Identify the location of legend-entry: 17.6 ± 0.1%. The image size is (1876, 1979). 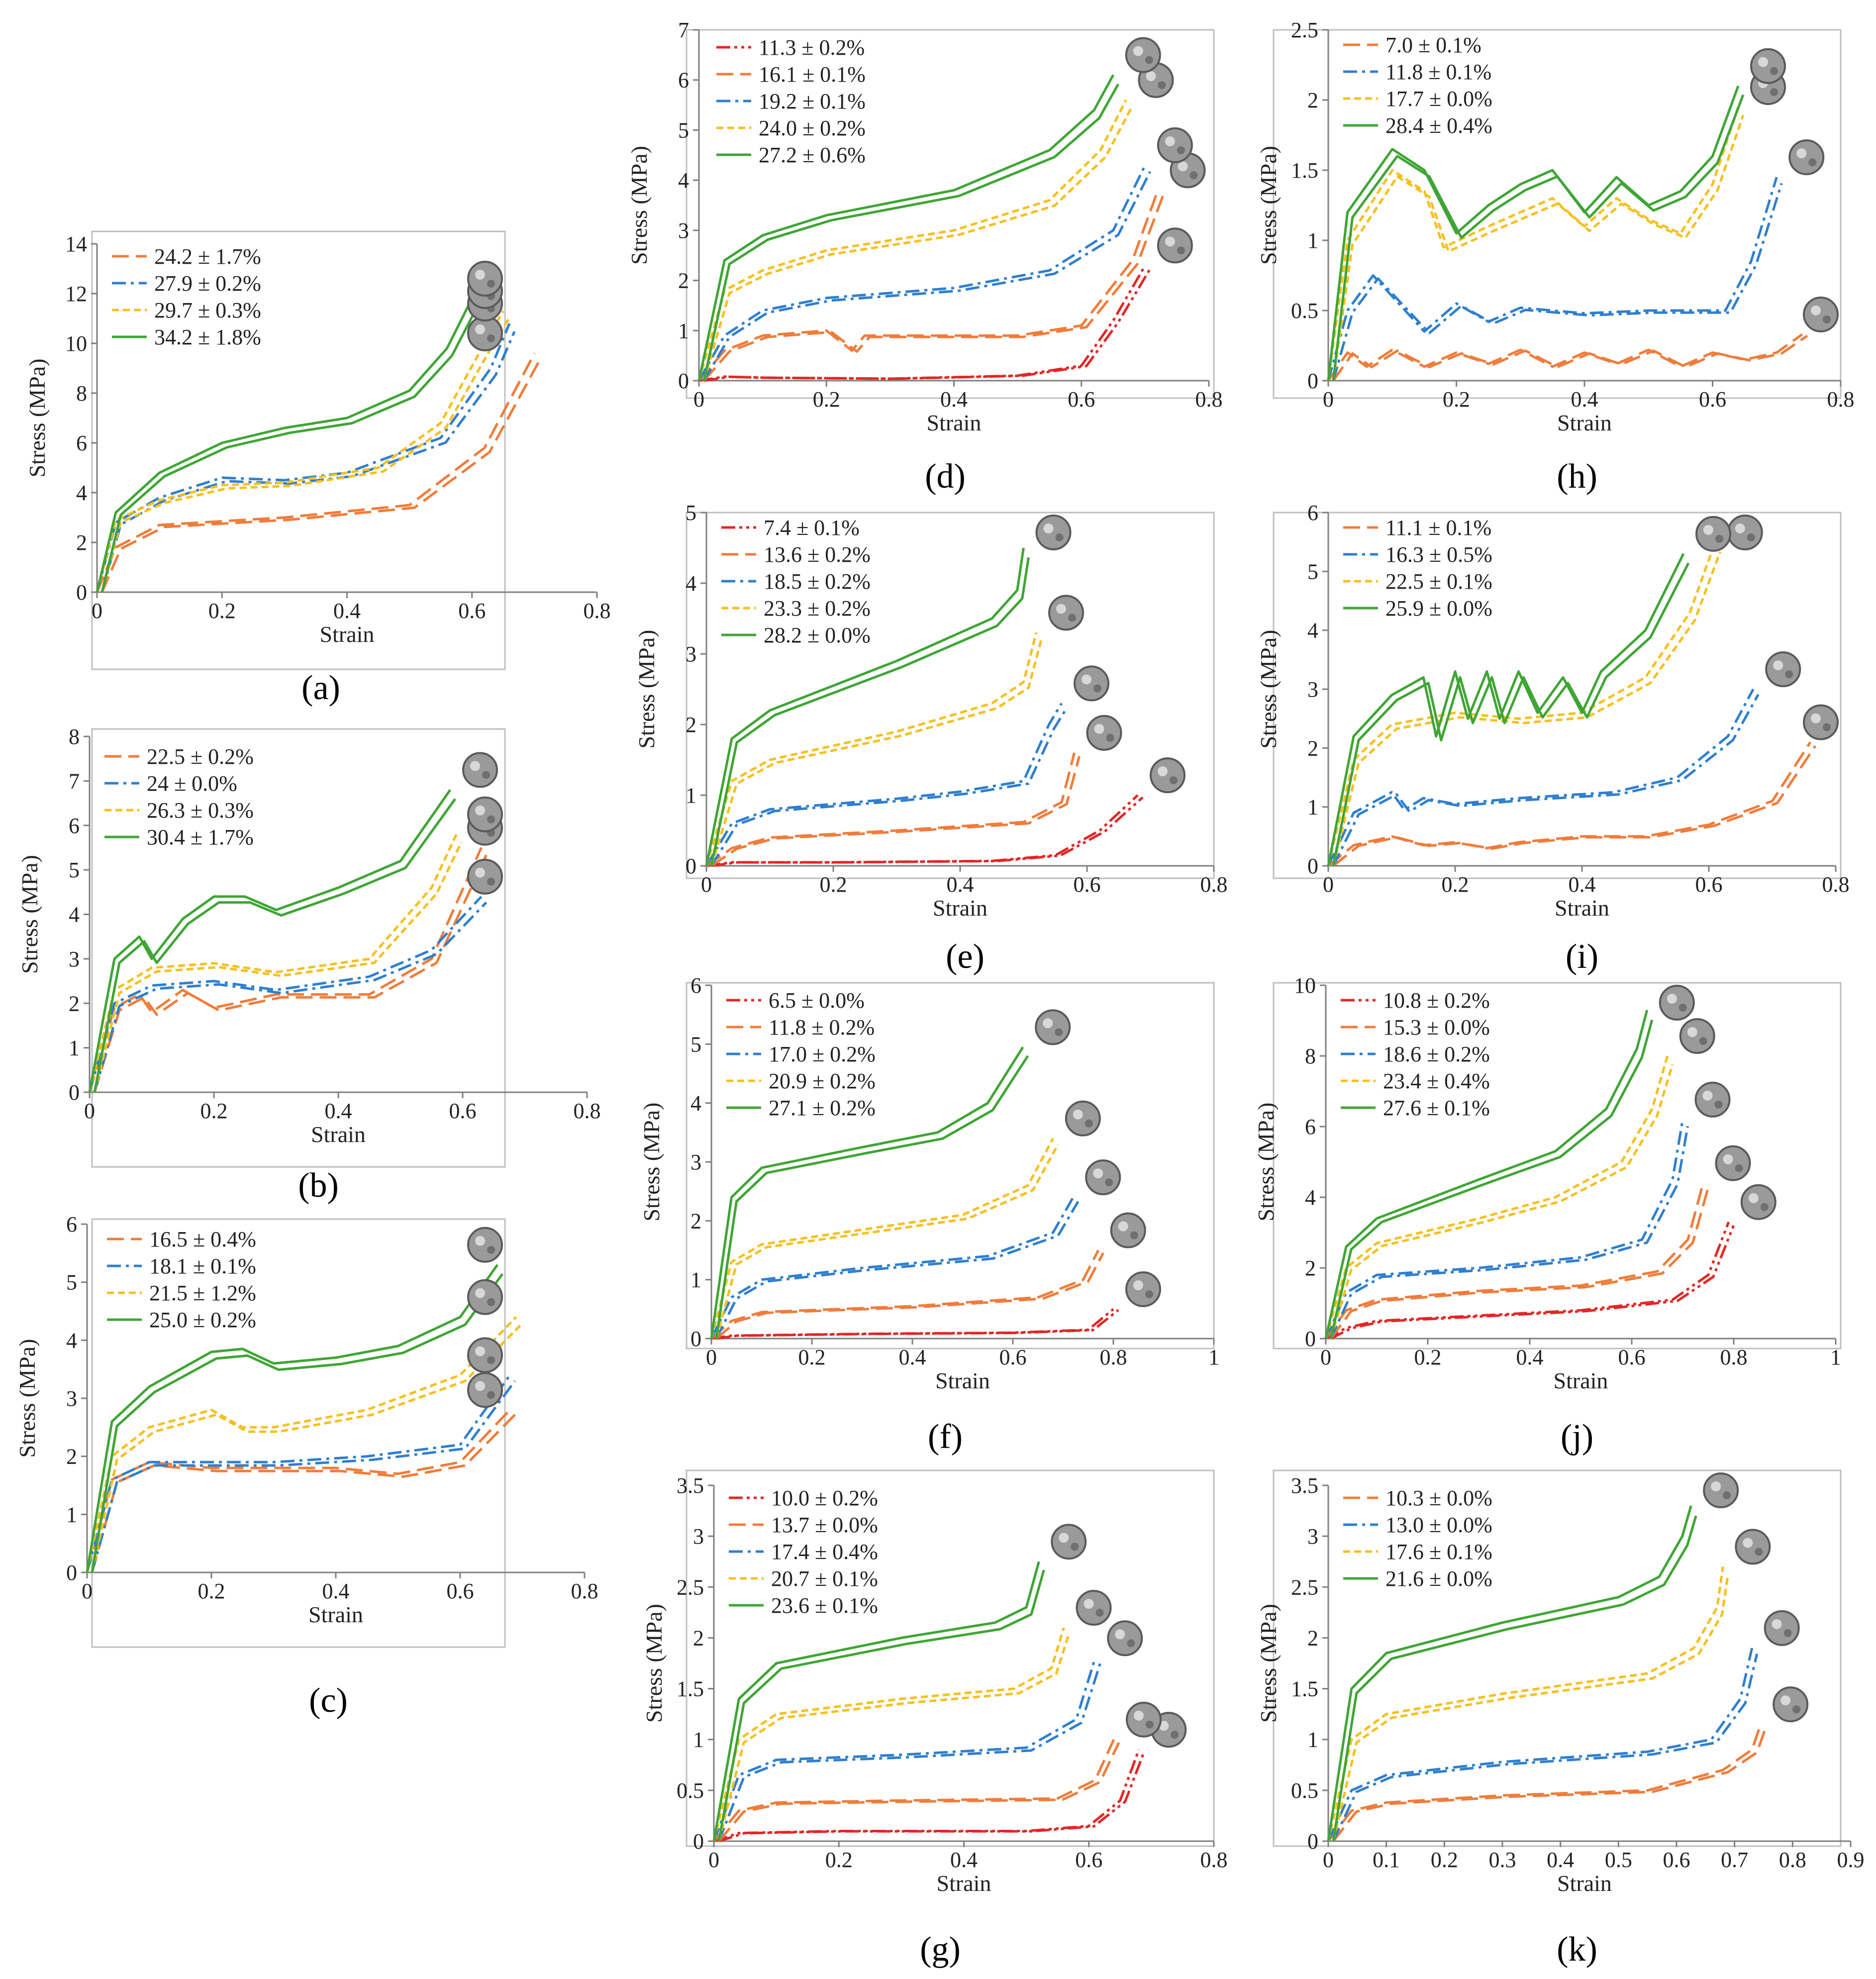
(1438, 1552).